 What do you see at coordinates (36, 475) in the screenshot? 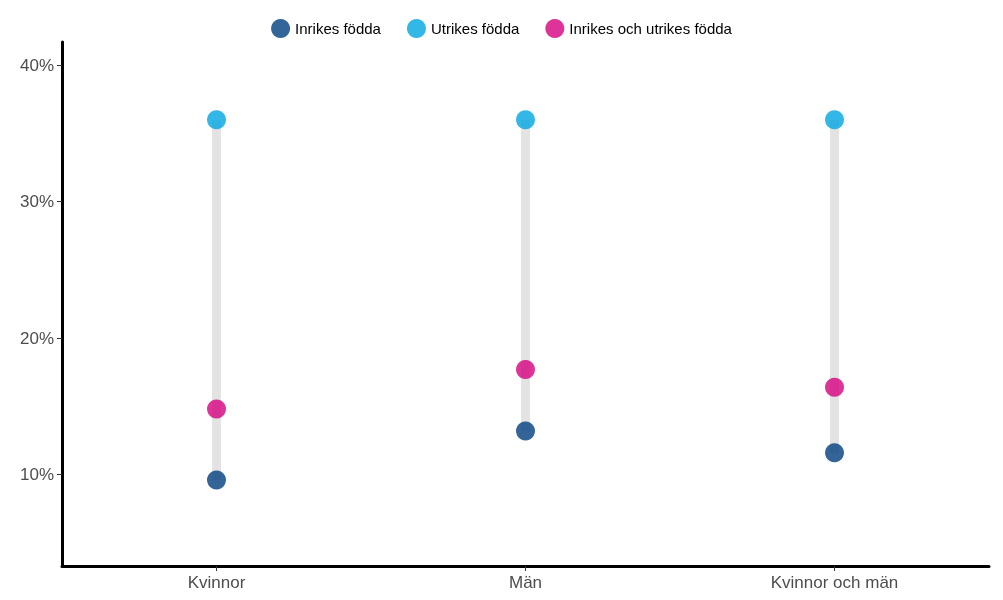
I see `y-tick-label: 10%` at bounding box center [36, 475].